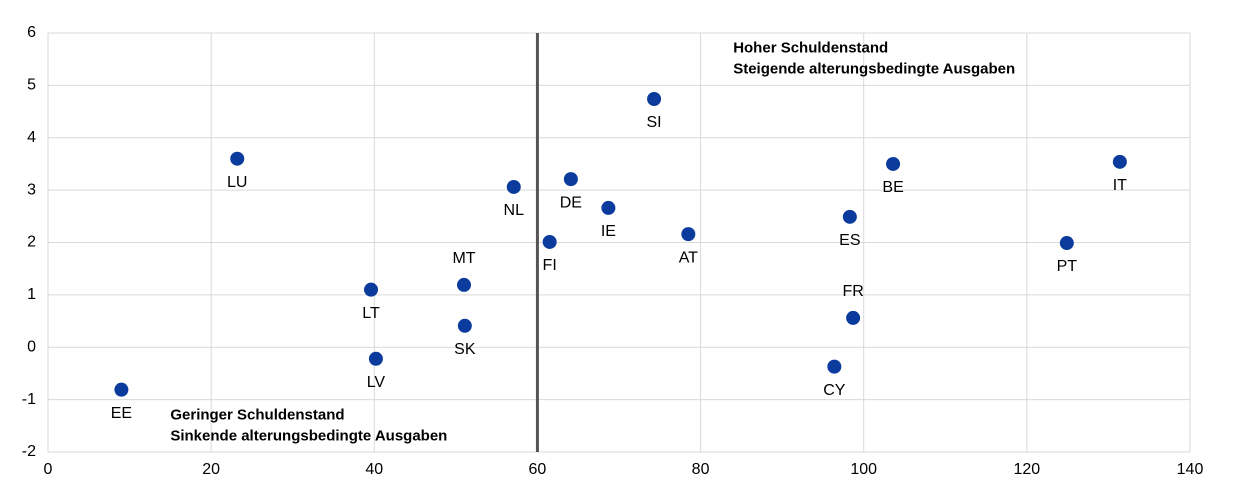  What do you see at coordinates (654, 122) in the screenshot?
I see `point-label: SI` at bounding box center [654, 122].